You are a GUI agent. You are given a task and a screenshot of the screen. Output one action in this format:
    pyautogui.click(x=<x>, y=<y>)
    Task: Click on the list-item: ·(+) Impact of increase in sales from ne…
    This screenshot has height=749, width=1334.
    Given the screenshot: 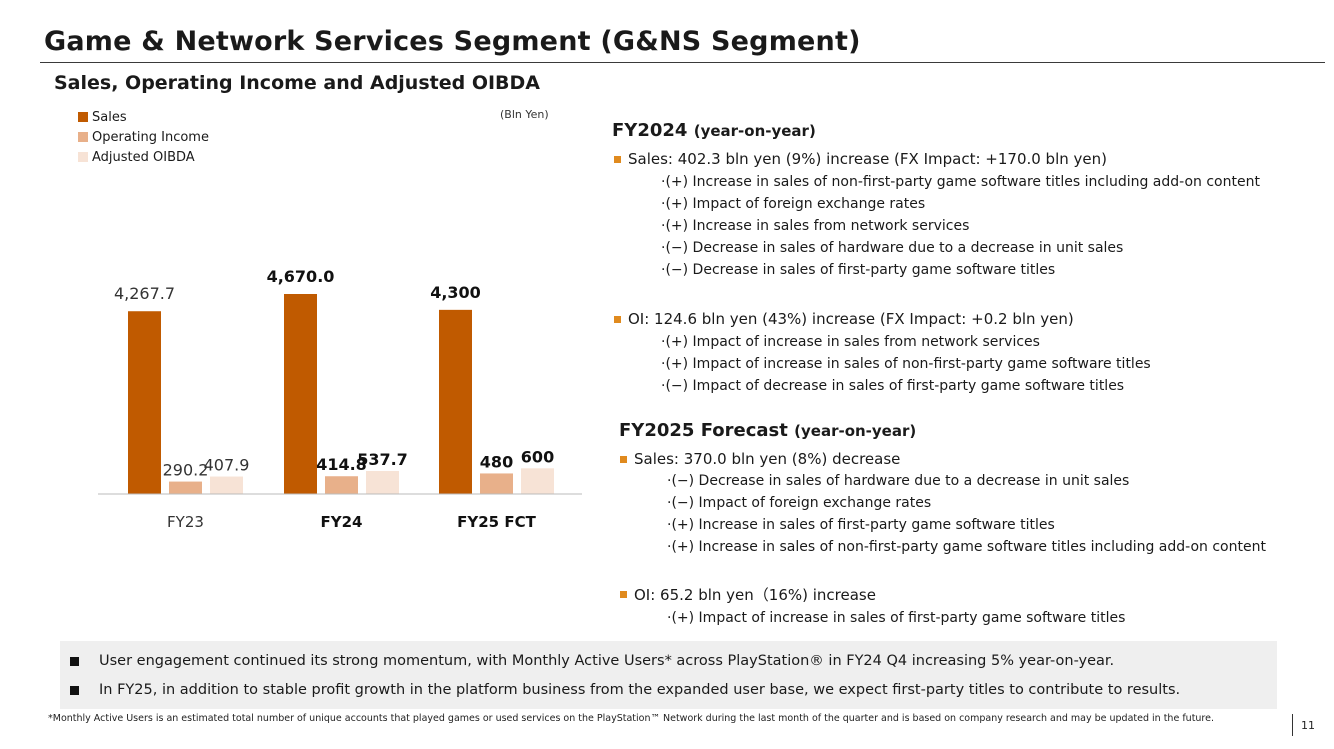 What is the action you would take?
    pyautogui.click(x=850, y=342)
    